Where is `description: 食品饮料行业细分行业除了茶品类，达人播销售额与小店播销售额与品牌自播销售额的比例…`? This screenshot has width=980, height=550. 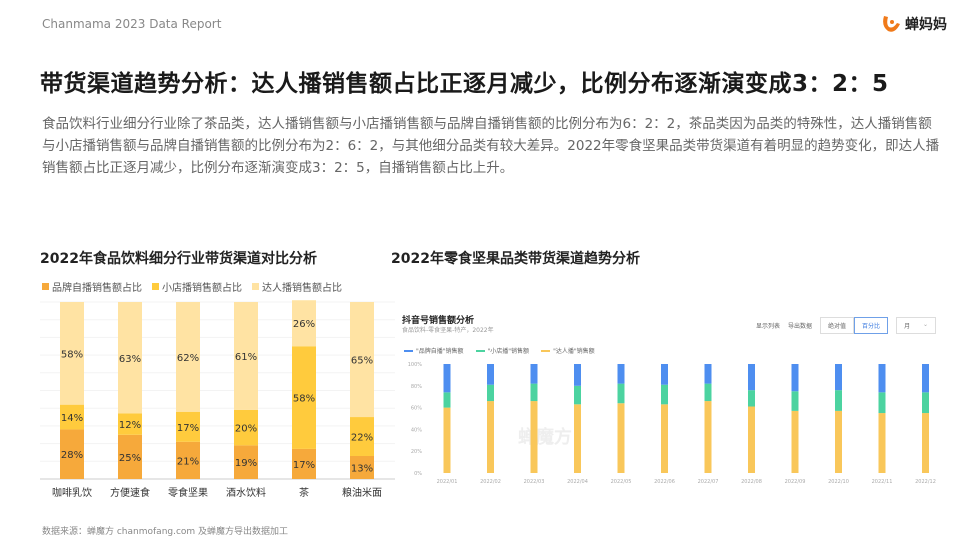 description: 食品饮料行业细分行业除了茶品类，达人播销售额与小店播销售额与品牌自播销售额的比例… is located at coordinates (491, 146).